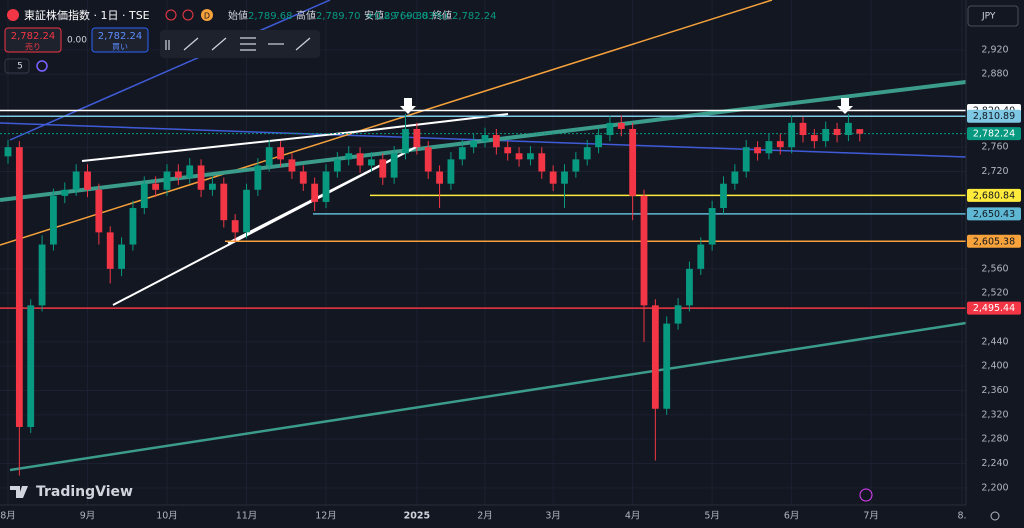  Describe the element at coordinates (474, 16) in the screenshot. I see `ohlc-value: 2,782.24` at that location.